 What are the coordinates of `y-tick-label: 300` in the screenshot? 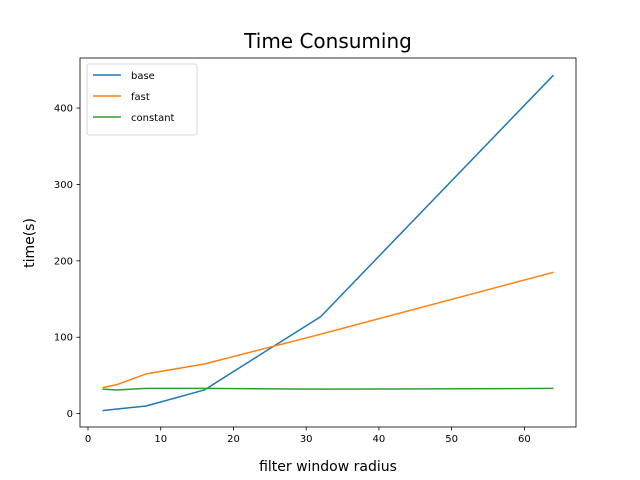 It's located at (63, 185).